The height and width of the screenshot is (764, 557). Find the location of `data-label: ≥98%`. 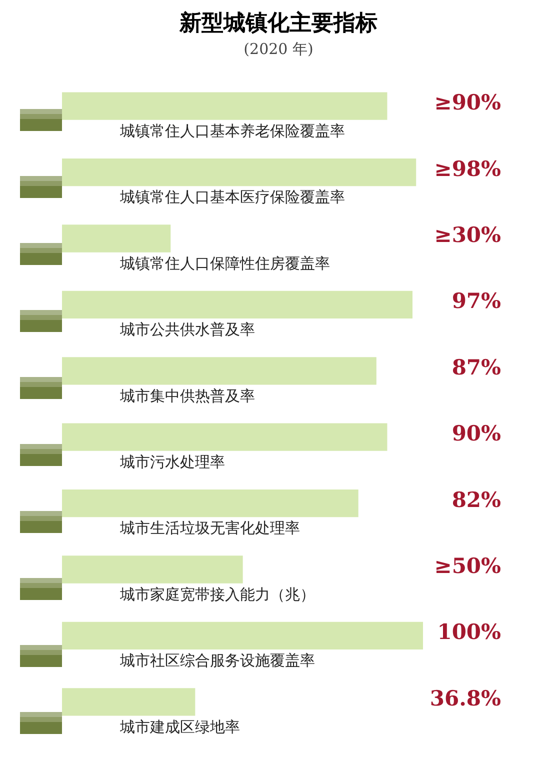

data-label: ≥98% is located at coordinates (468, 168).